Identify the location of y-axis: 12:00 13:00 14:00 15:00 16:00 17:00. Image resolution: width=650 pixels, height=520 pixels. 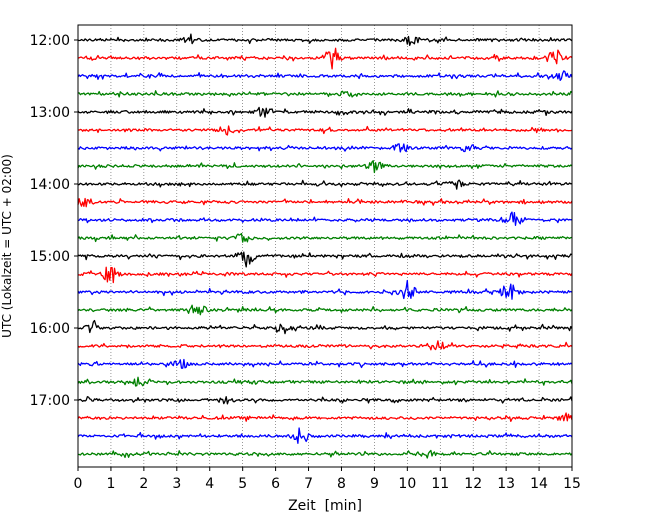
(54, 221).